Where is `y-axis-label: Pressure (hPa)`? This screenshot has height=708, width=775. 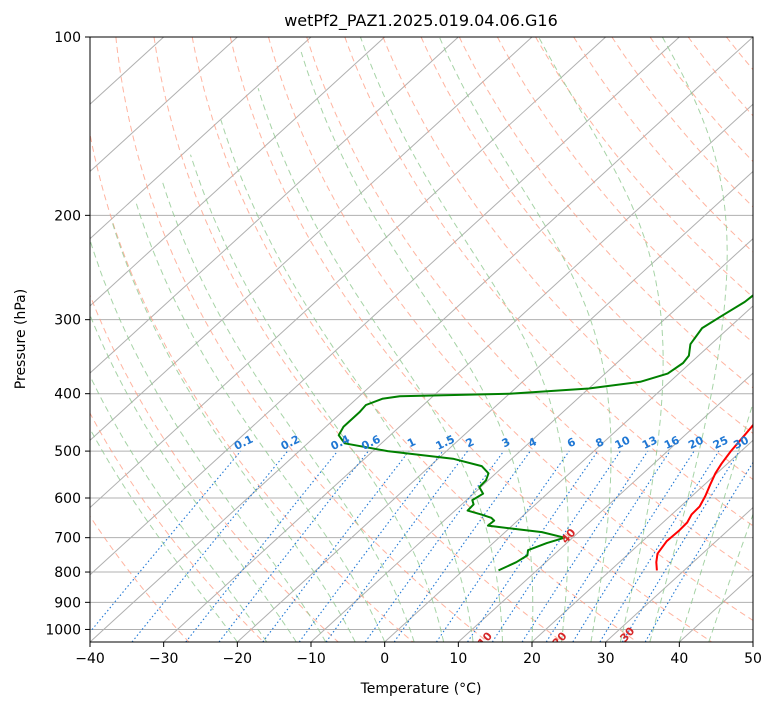 y-axis-label: Pressure (hPa) is located at coordinates (21, 339).